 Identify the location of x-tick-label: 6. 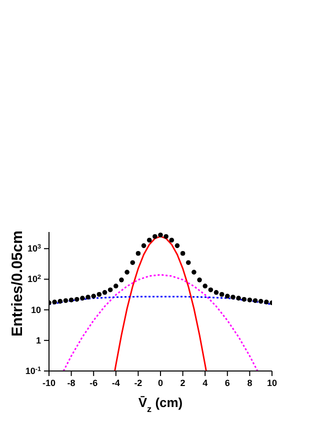
(227, 383).